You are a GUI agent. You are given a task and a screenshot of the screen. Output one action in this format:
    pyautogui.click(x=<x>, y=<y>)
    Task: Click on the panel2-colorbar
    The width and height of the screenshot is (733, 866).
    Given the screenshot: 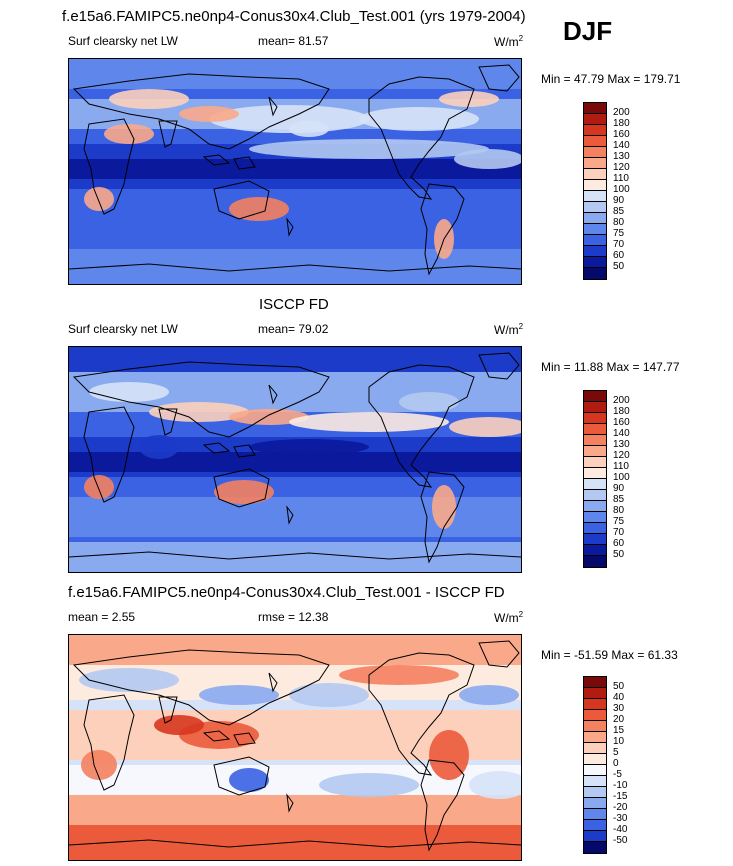 What is the action you would take?
    pyautogui.click(x=595, y=479)
    